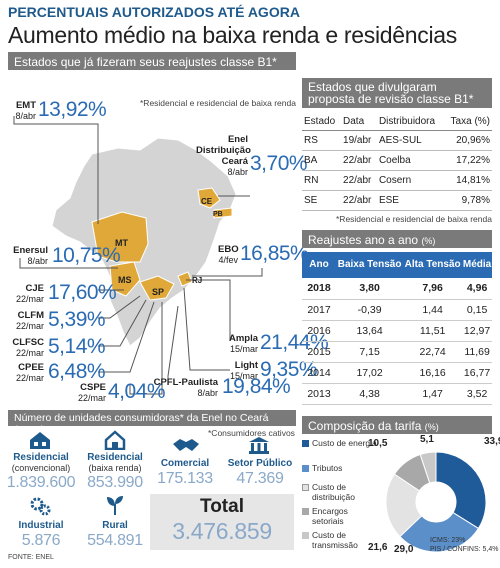 This screenshot has height=568, width=500. I want to click on entry-clfsc-value: 5,14%, so click(77, 346).